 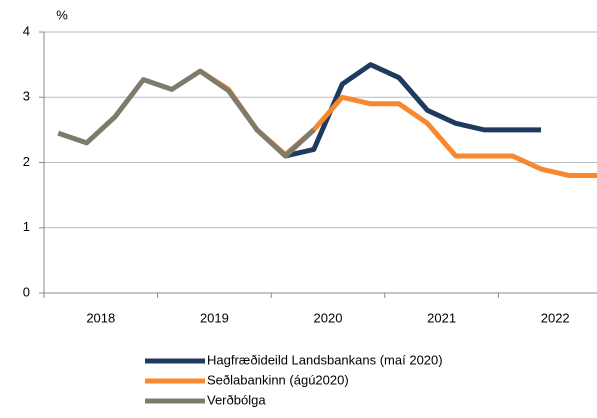 What do you see at coordinates (236, 399) in the screenshot?
I see `legend-label: Verðbólga` at bounding box center [236, 399].